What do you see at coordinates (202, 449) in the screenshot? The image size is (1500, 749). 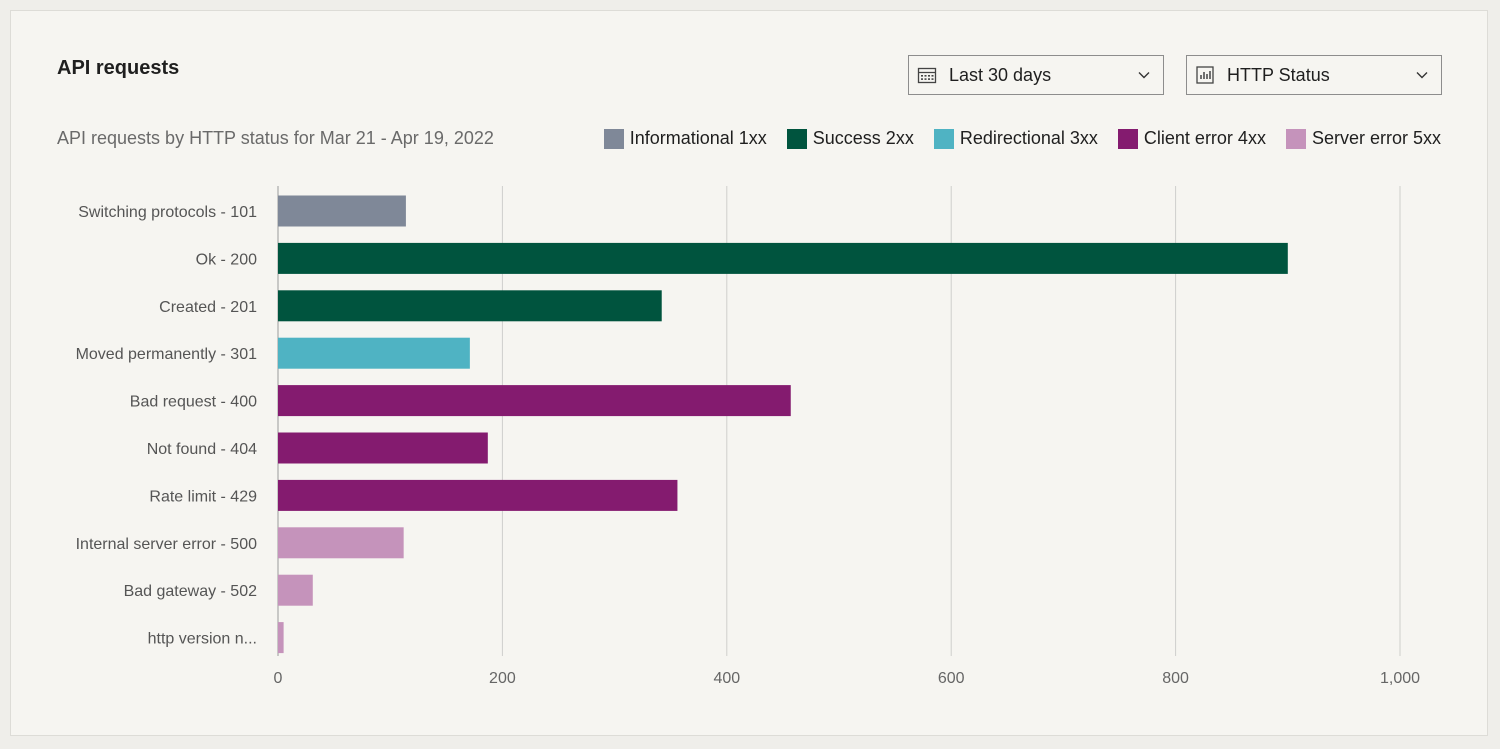 I see `category-label: Not found - 404` at bounding box center [202, 449].